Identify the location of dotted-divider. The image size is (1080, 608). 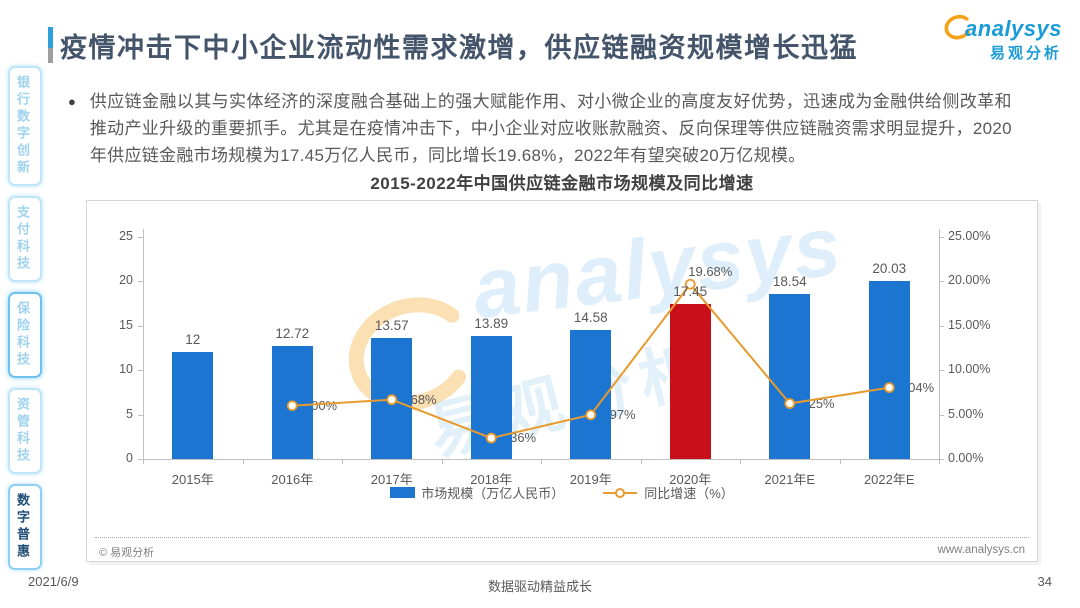
(562, 537).